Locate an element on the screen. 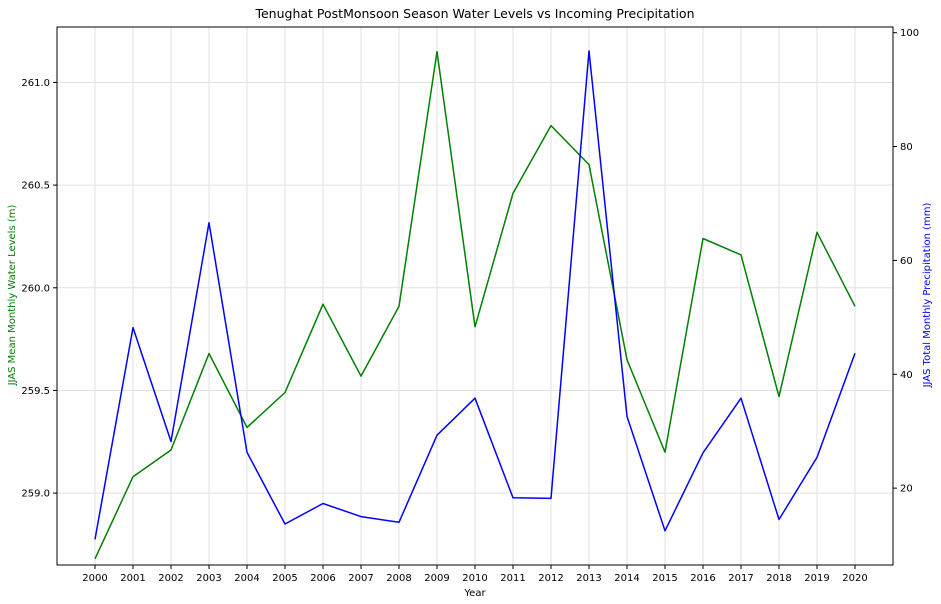  x-tick-label: 2000 is located at coordinates (94, 578).